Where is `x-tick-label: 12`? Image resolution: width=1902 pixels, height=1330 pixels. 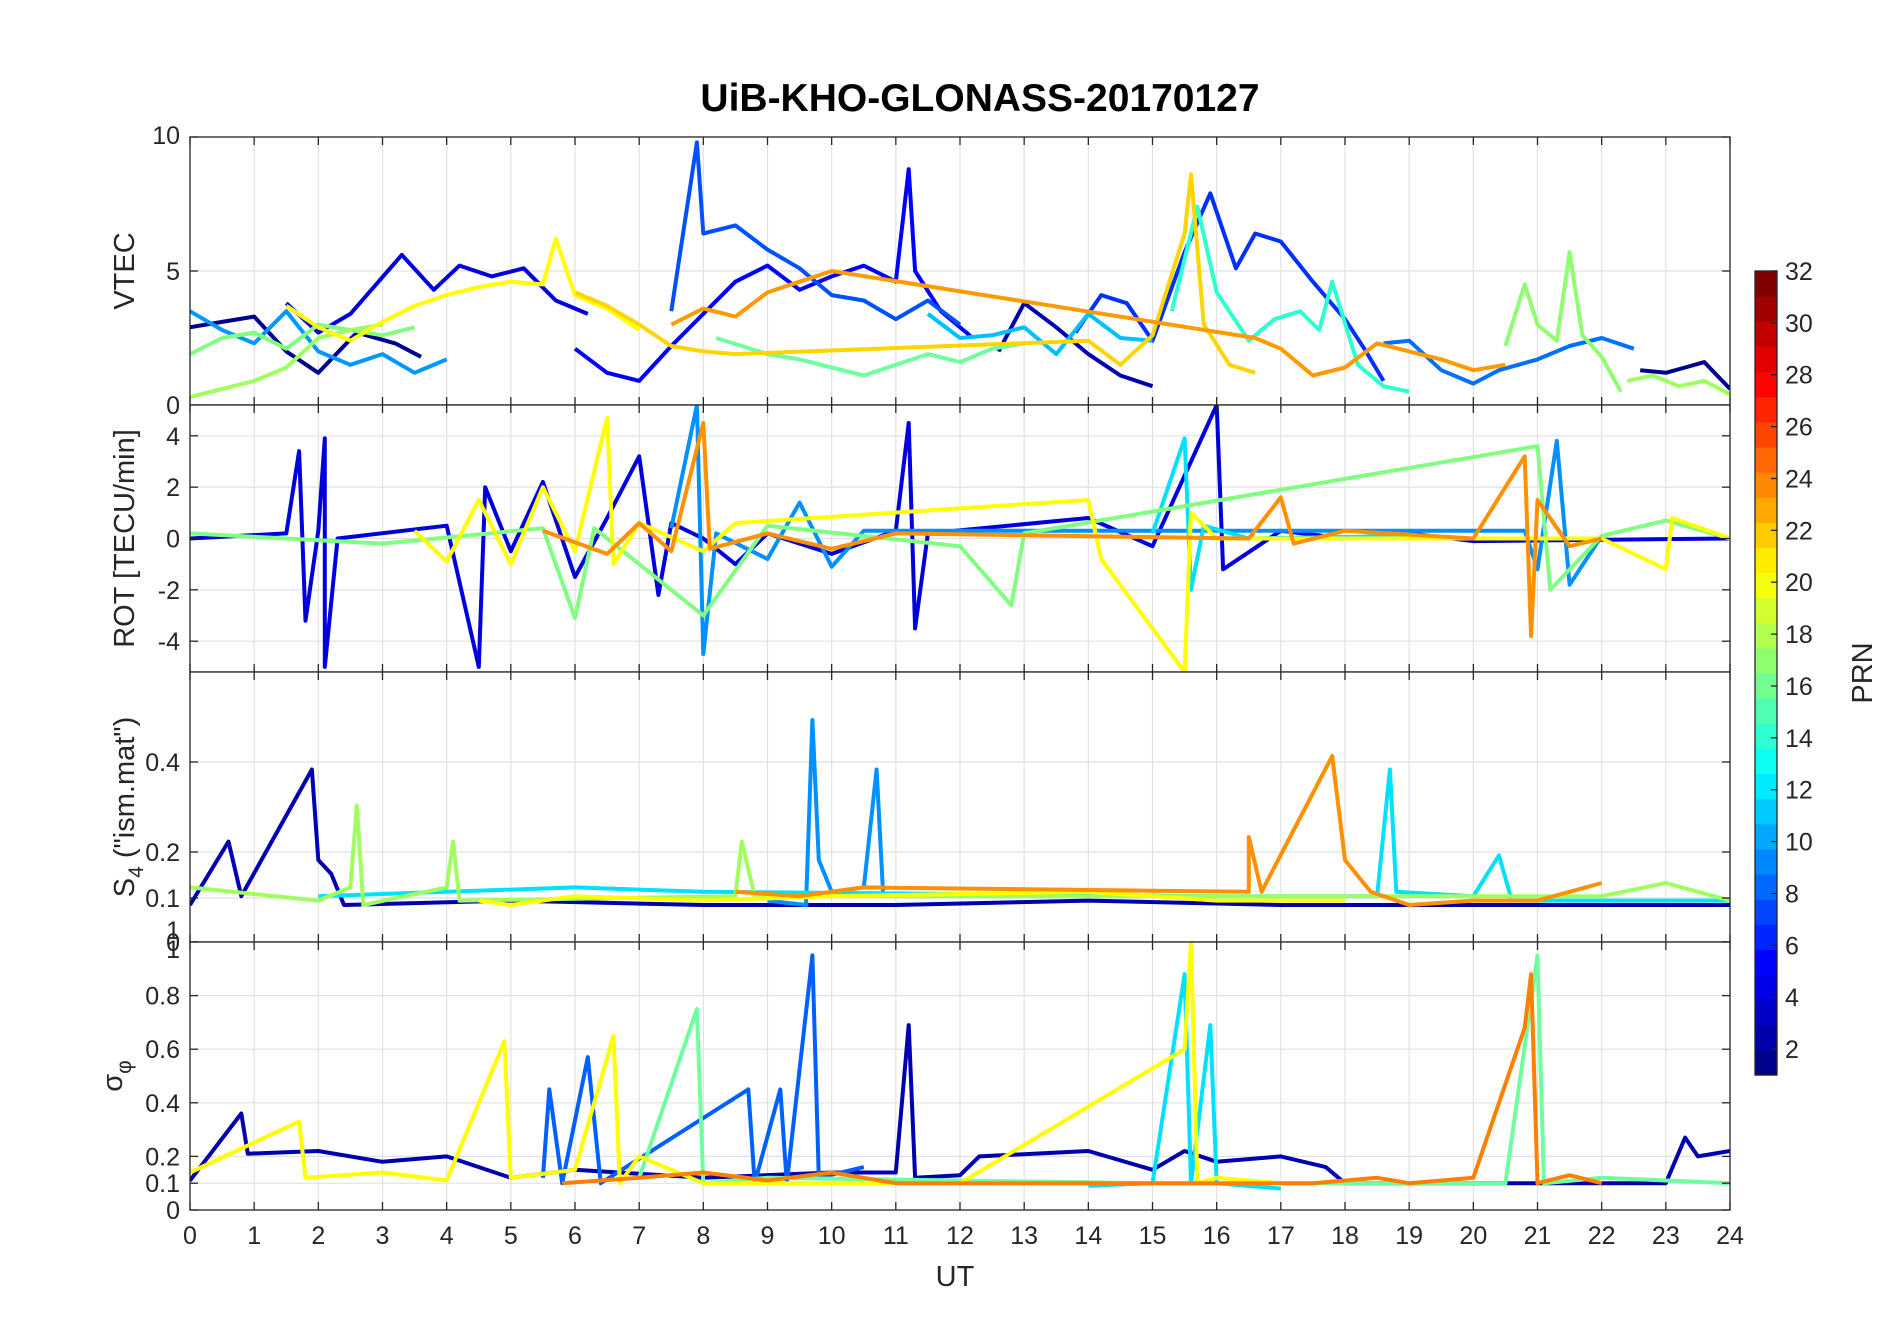 x-tick-label: 12 is located at coordinates (960, 1236).